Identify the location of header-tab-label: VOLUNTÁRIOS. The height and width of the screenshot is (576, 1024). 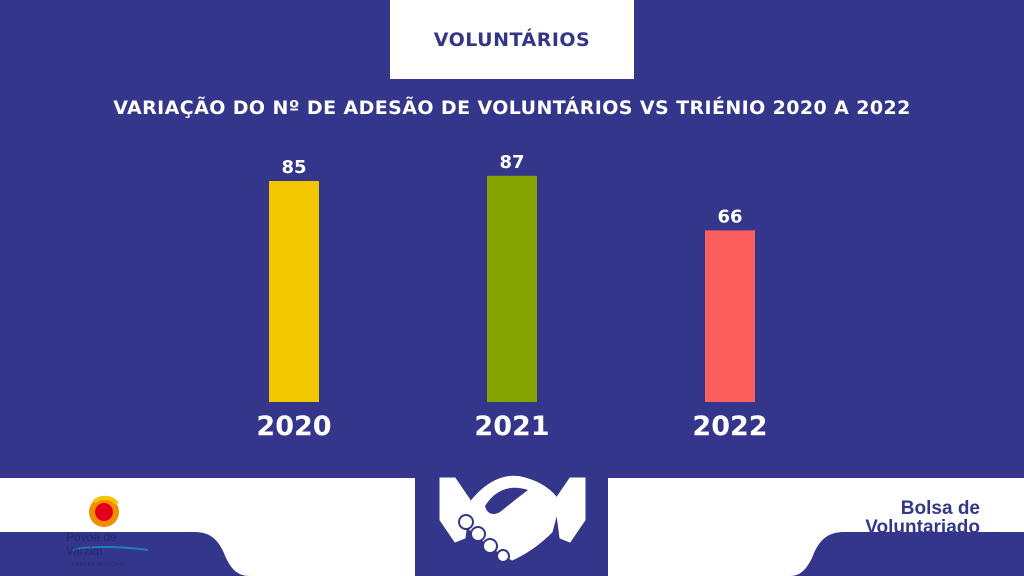
(512, 39).